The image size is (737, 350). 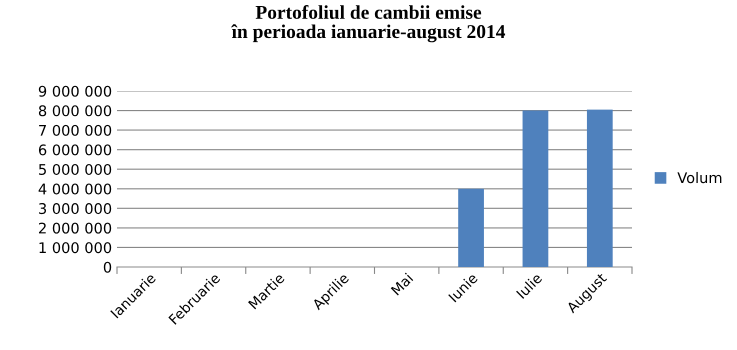 I want to click on y-tick-label: 5 000 000, so click(x=75, y=169).